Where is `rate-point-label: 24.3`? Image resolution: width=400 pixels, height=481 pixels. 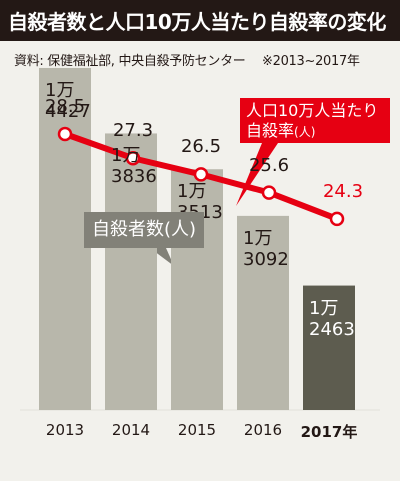
rate-point-label: 24.3 is located at coordinates (343, 191).